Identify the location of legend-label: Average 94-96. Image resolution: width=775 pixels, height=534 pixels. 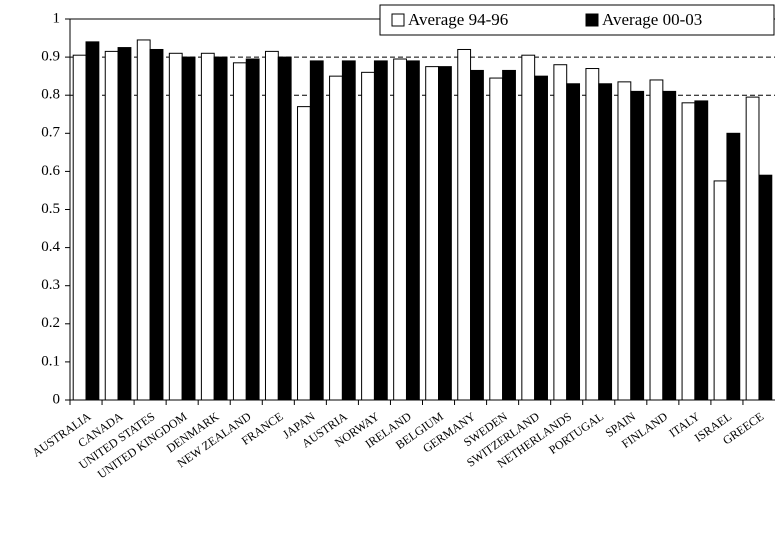
(458, 19).